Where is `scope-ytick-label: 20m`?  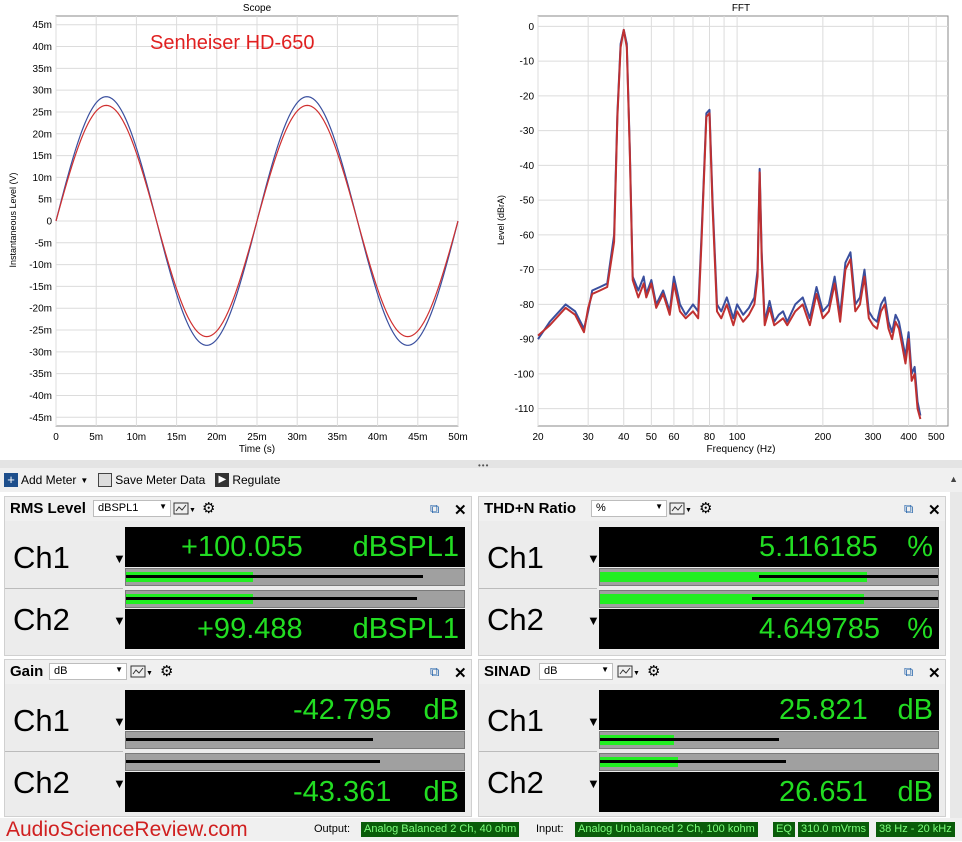
scope-ytick-label: 20m is located at coordinates (42, 134).